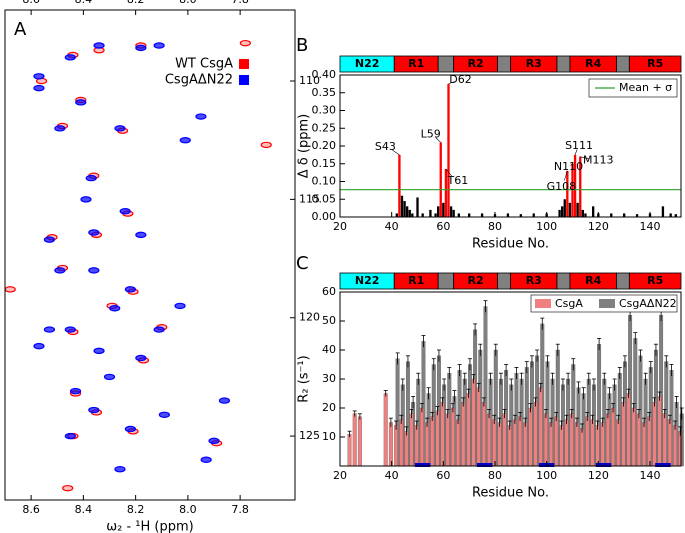 Image resolution: width=685 pixels, height=533 pixels. I want to click on annotation: N110, so click(568, 166).